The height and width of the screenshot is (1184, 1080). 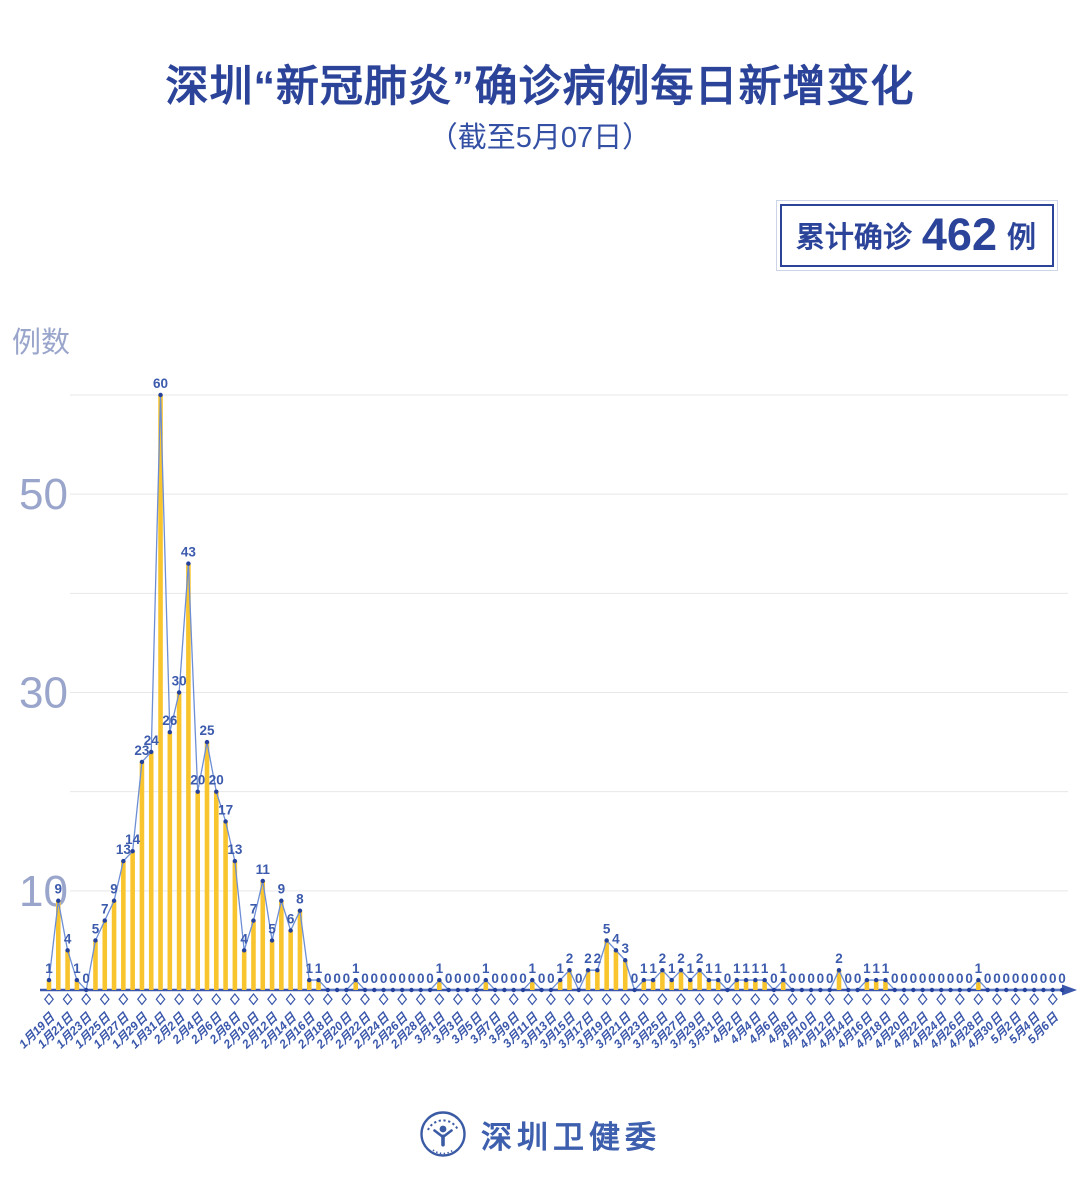 I want to click on org-logo-icon, so click(x=443, y=1134).